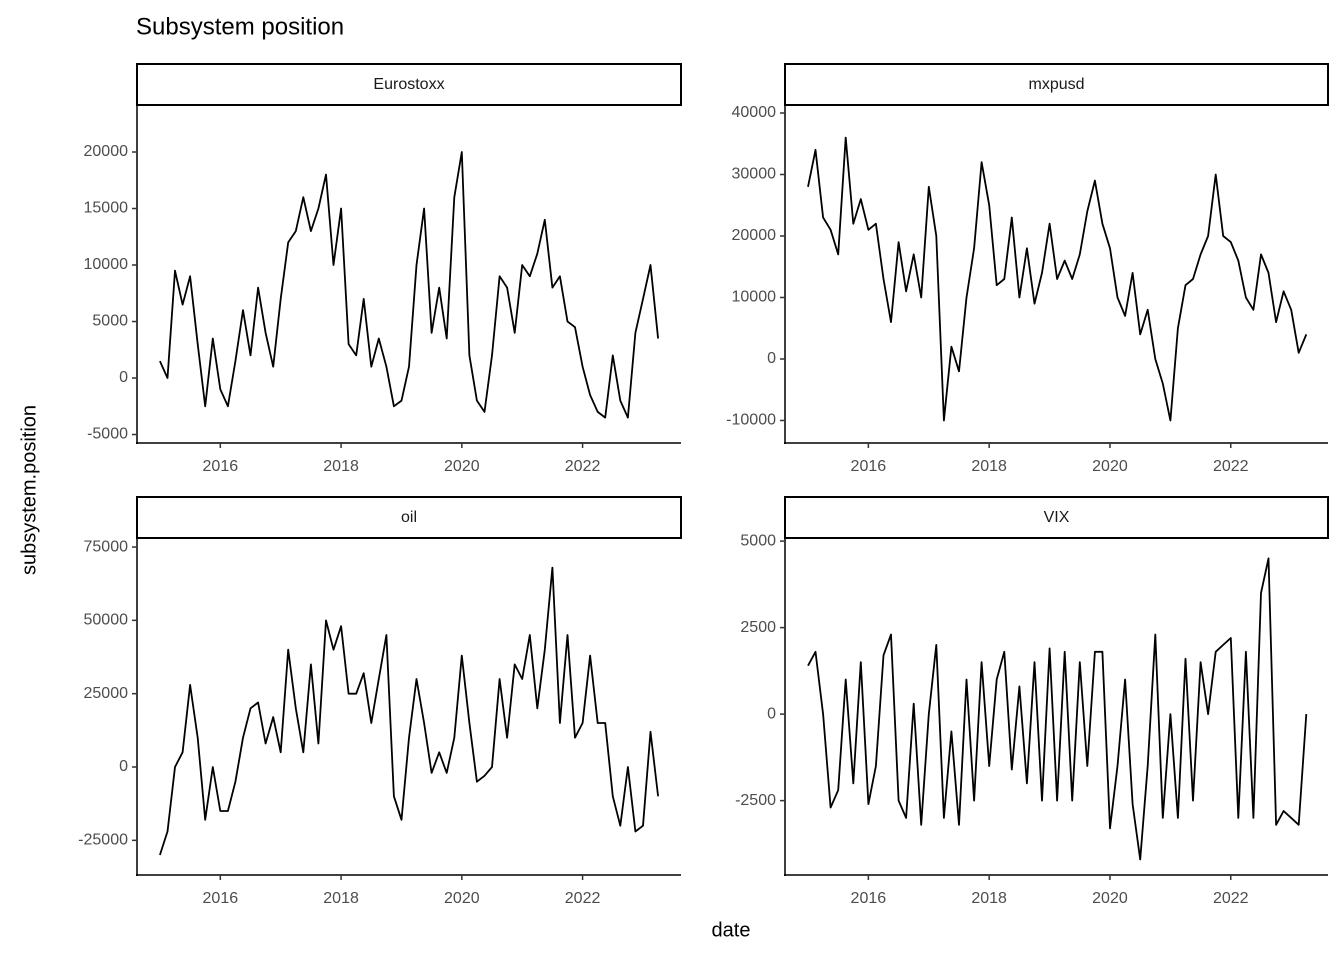 This screenshot has height=960, width=1344. I want to click on y-tick-label: 40000, so click(754, 112).